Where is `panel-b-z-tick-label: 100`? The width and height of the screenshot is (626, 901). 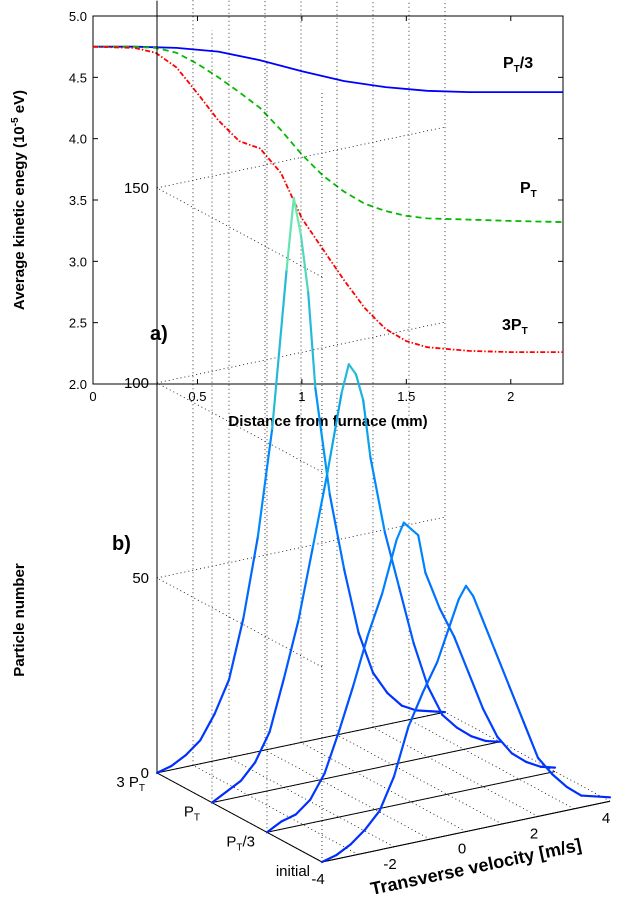 panel-b-z-tick-label: 100 is located at coordinates (136, 383).